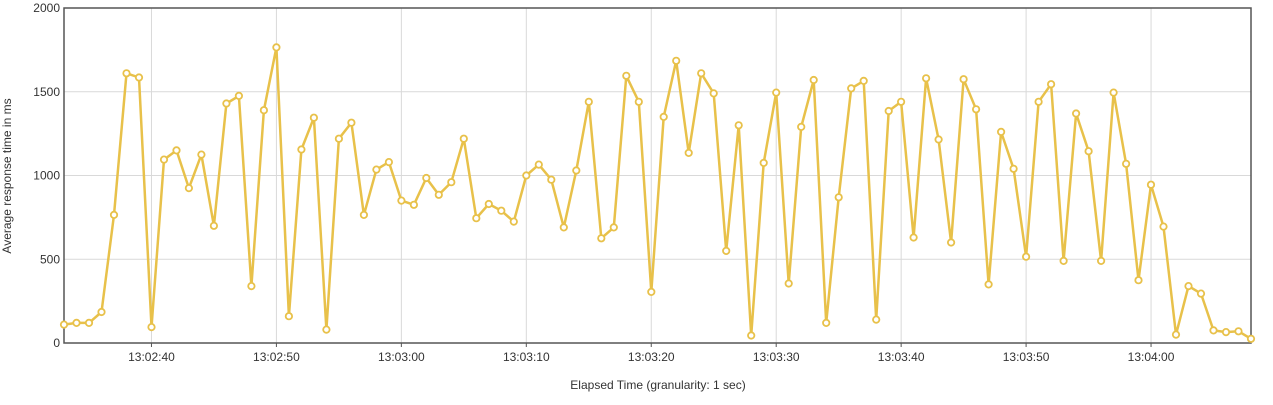  I want to click on x-tick-label: 13:03:40, so click(901, 357).